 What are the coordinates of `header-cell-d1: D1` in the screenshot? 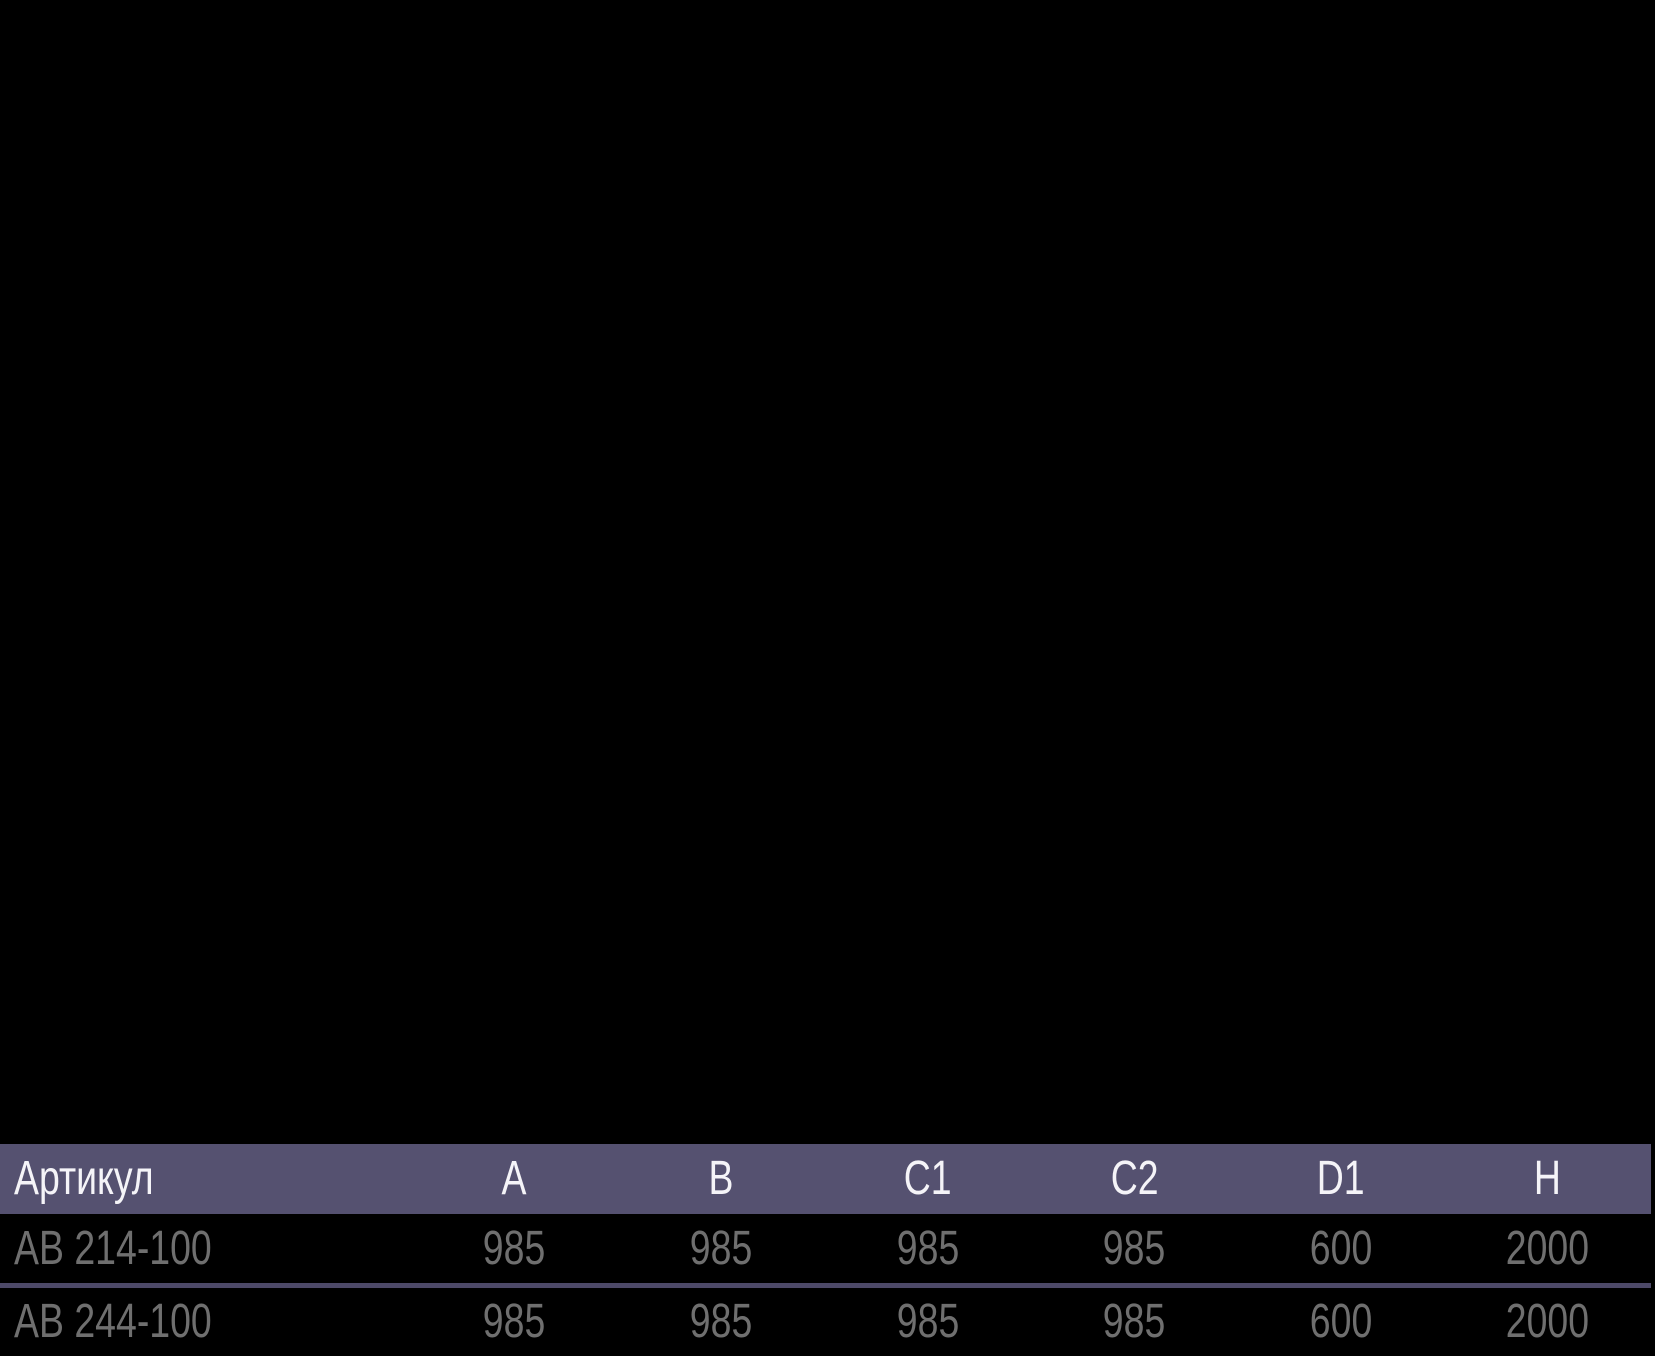 It's located at (1341, 1179).